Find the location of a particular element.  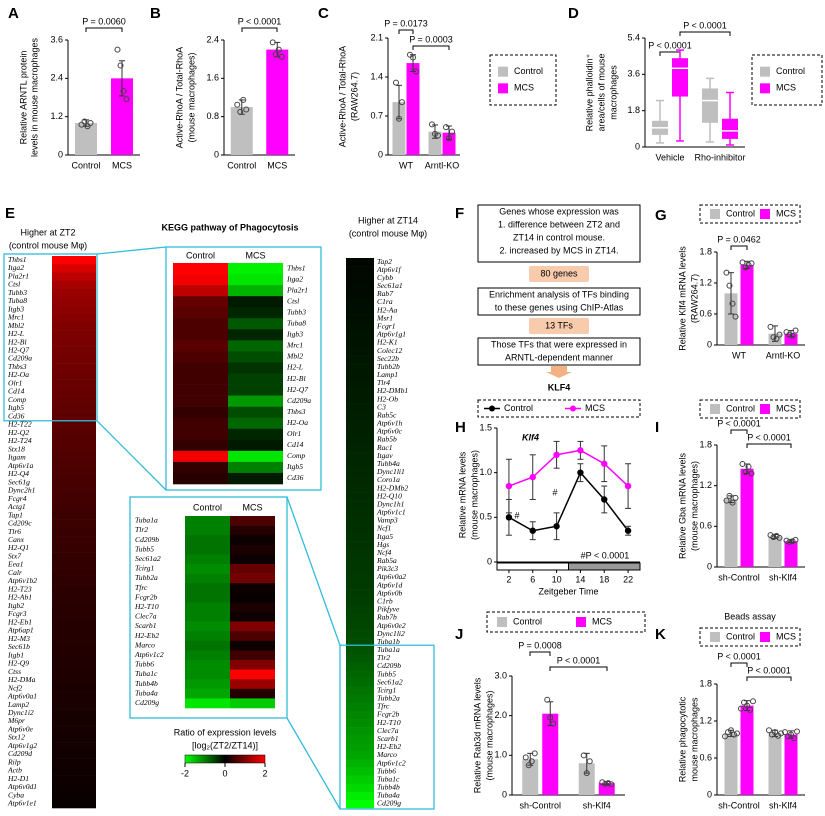

gene-label: Coro1a is located at coordinates (388, 479).